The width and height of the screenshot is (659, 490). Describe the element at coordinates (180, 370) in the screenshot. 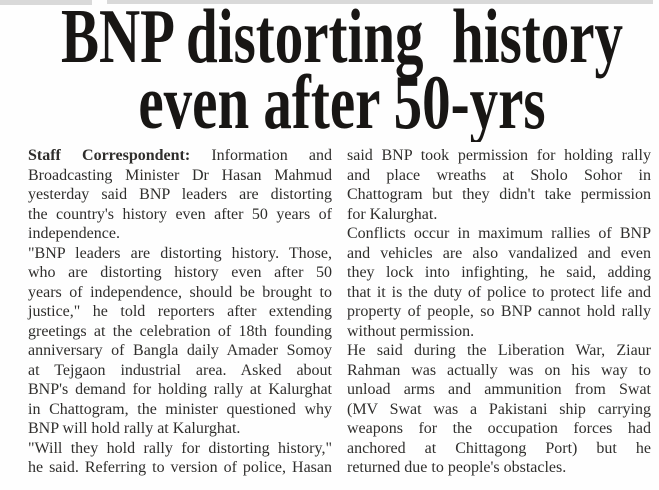

I see `article-line: at Tejgaon industrial area. Asked about` at that location.